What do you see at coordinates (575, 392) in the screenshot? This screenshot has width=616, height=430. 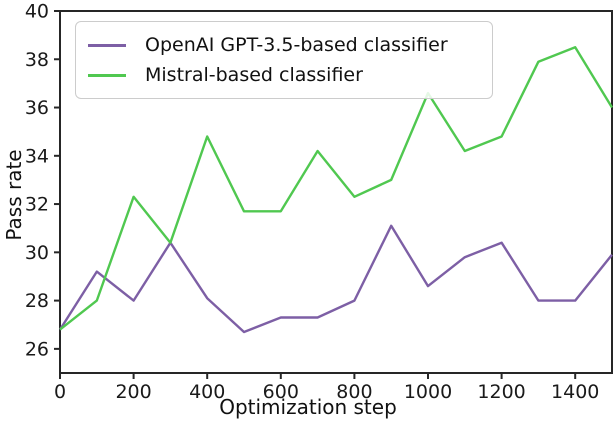 I see `svg-text: 1400` at bounding box center [575, 392].